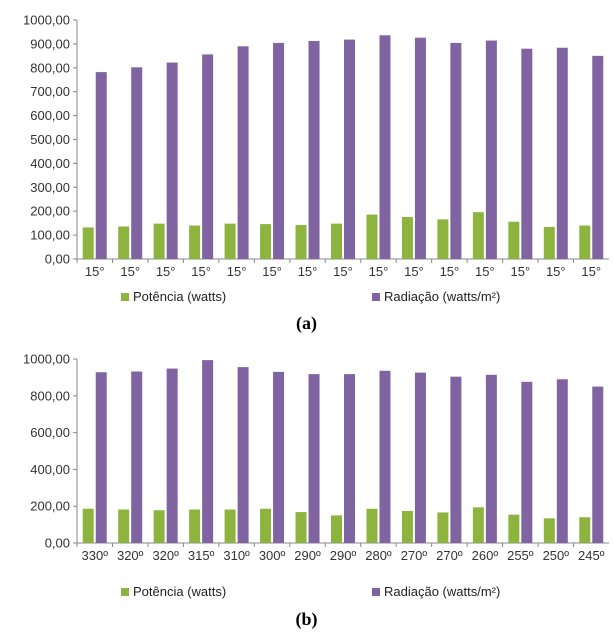 The width and height of the screenshot is (613, 637). Describe the element at coordinates (50, 395) in the screenshot. I see `y-tick-label: 800,00` at that location.